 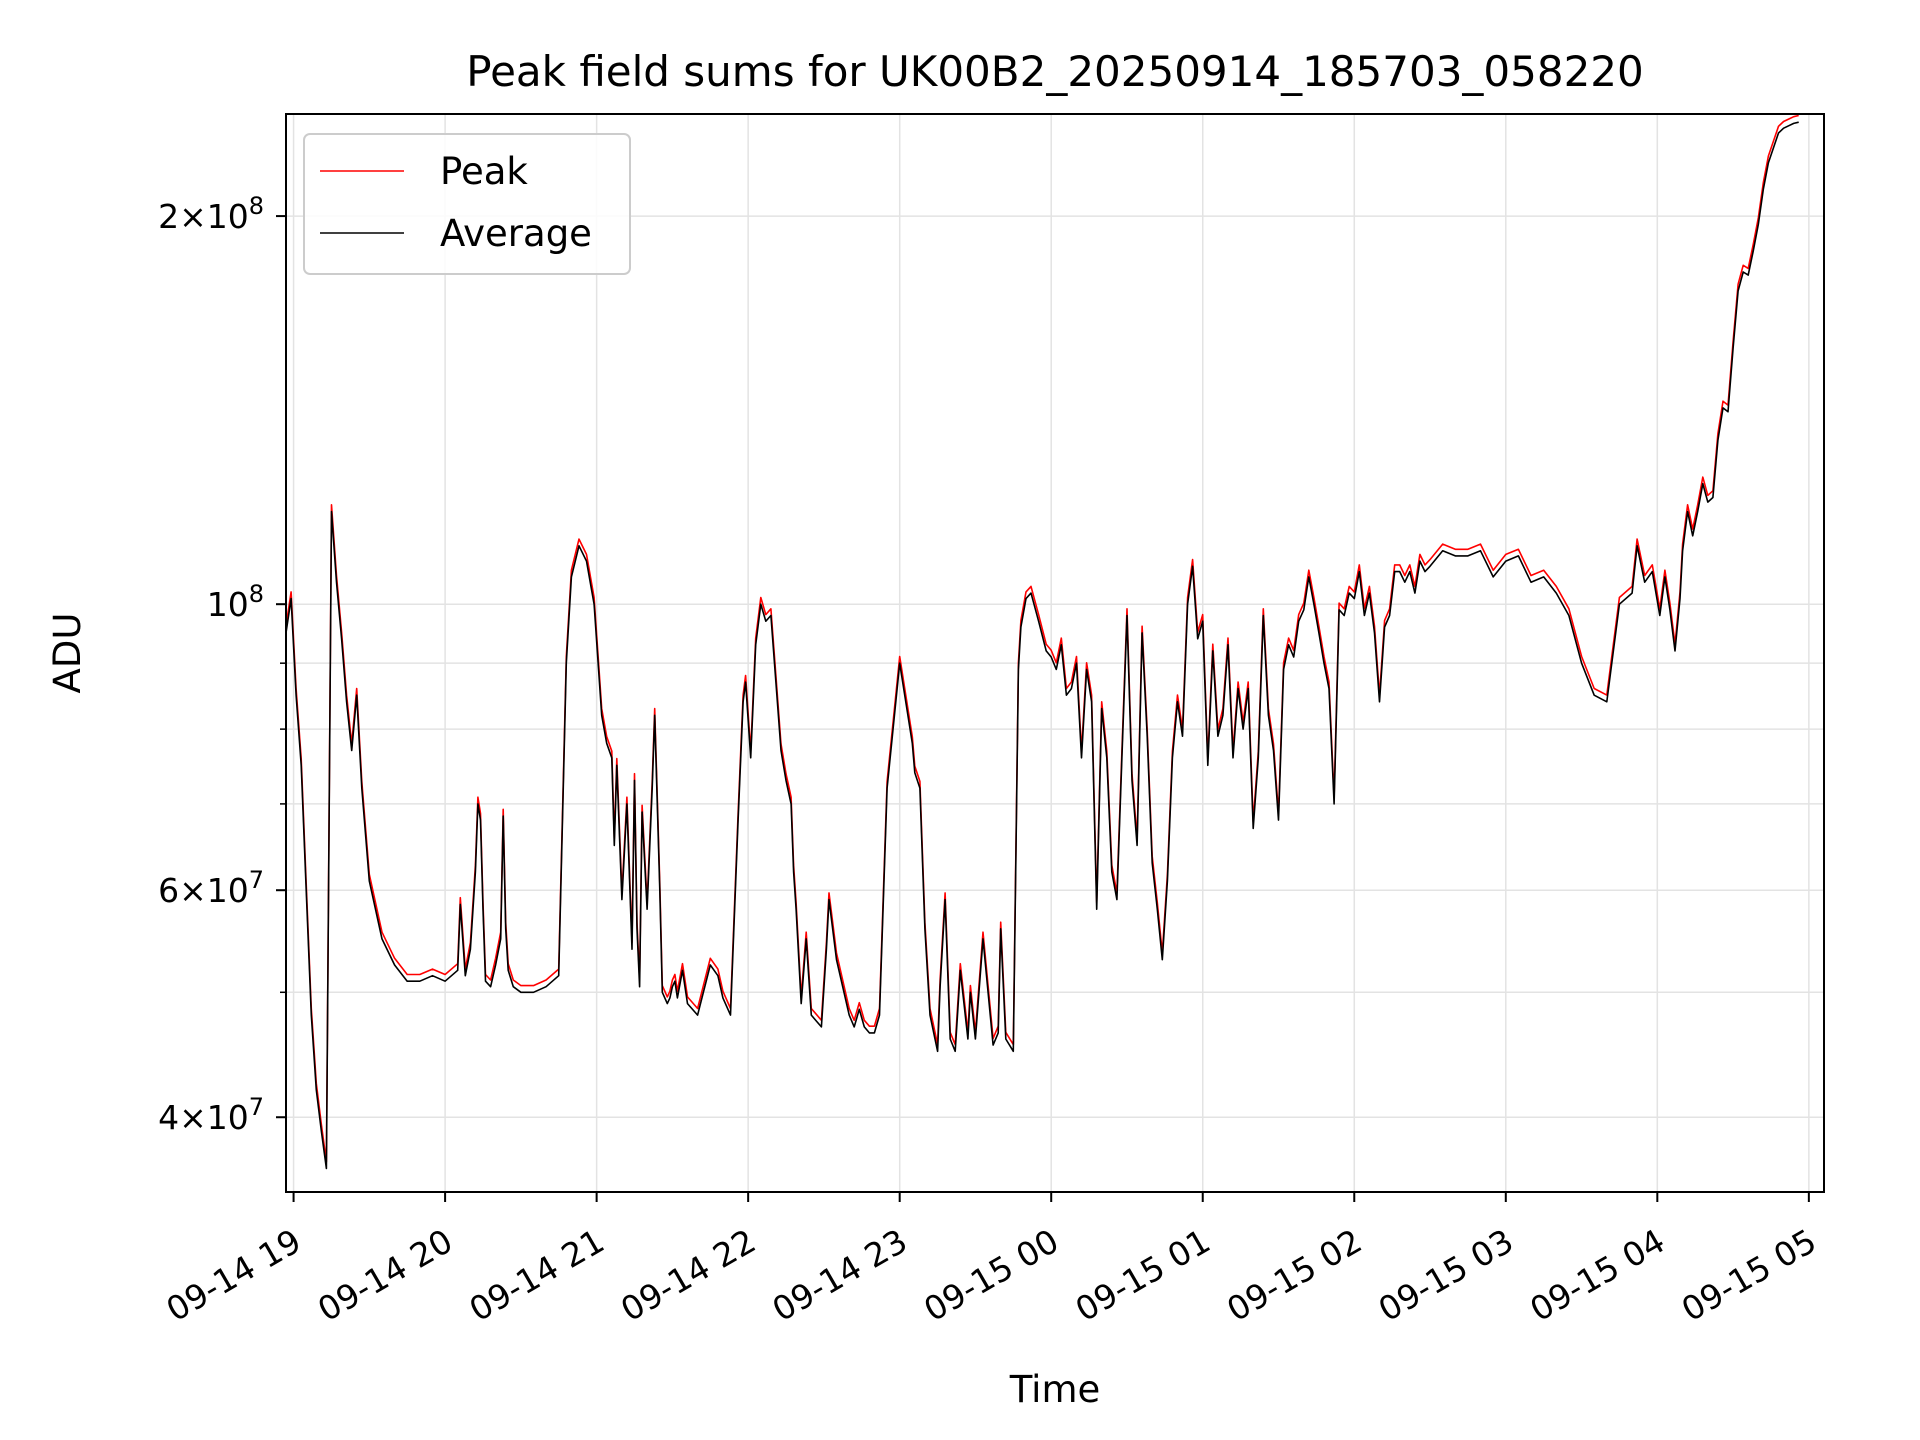 What do you see at coordinates (1055, 1389) in the screenshot?
I see `x-axis-label: Time` at bounding box center [1055, 1389].